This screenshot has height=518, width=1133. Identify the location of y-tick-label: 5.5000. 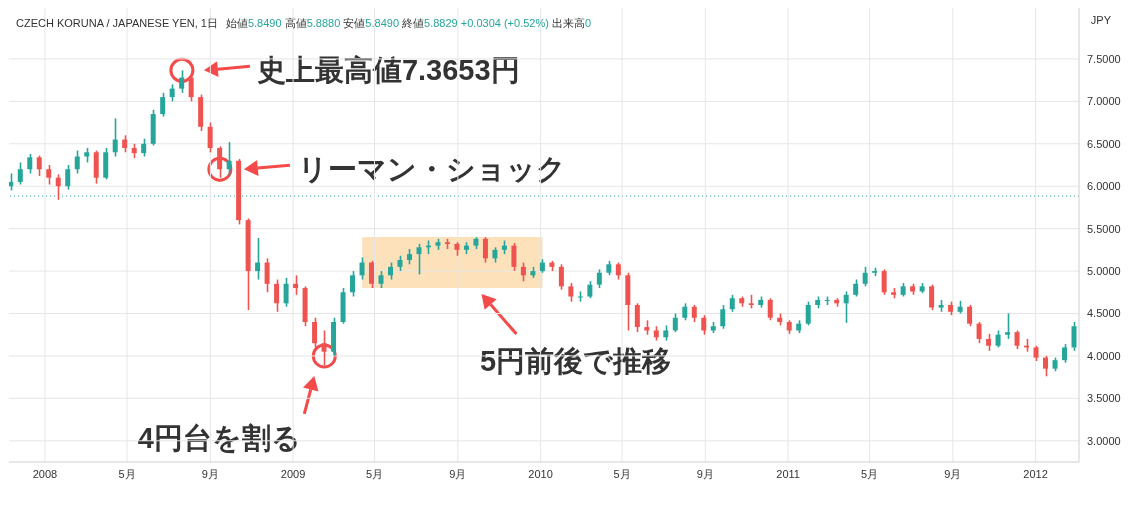
(1104, 228).